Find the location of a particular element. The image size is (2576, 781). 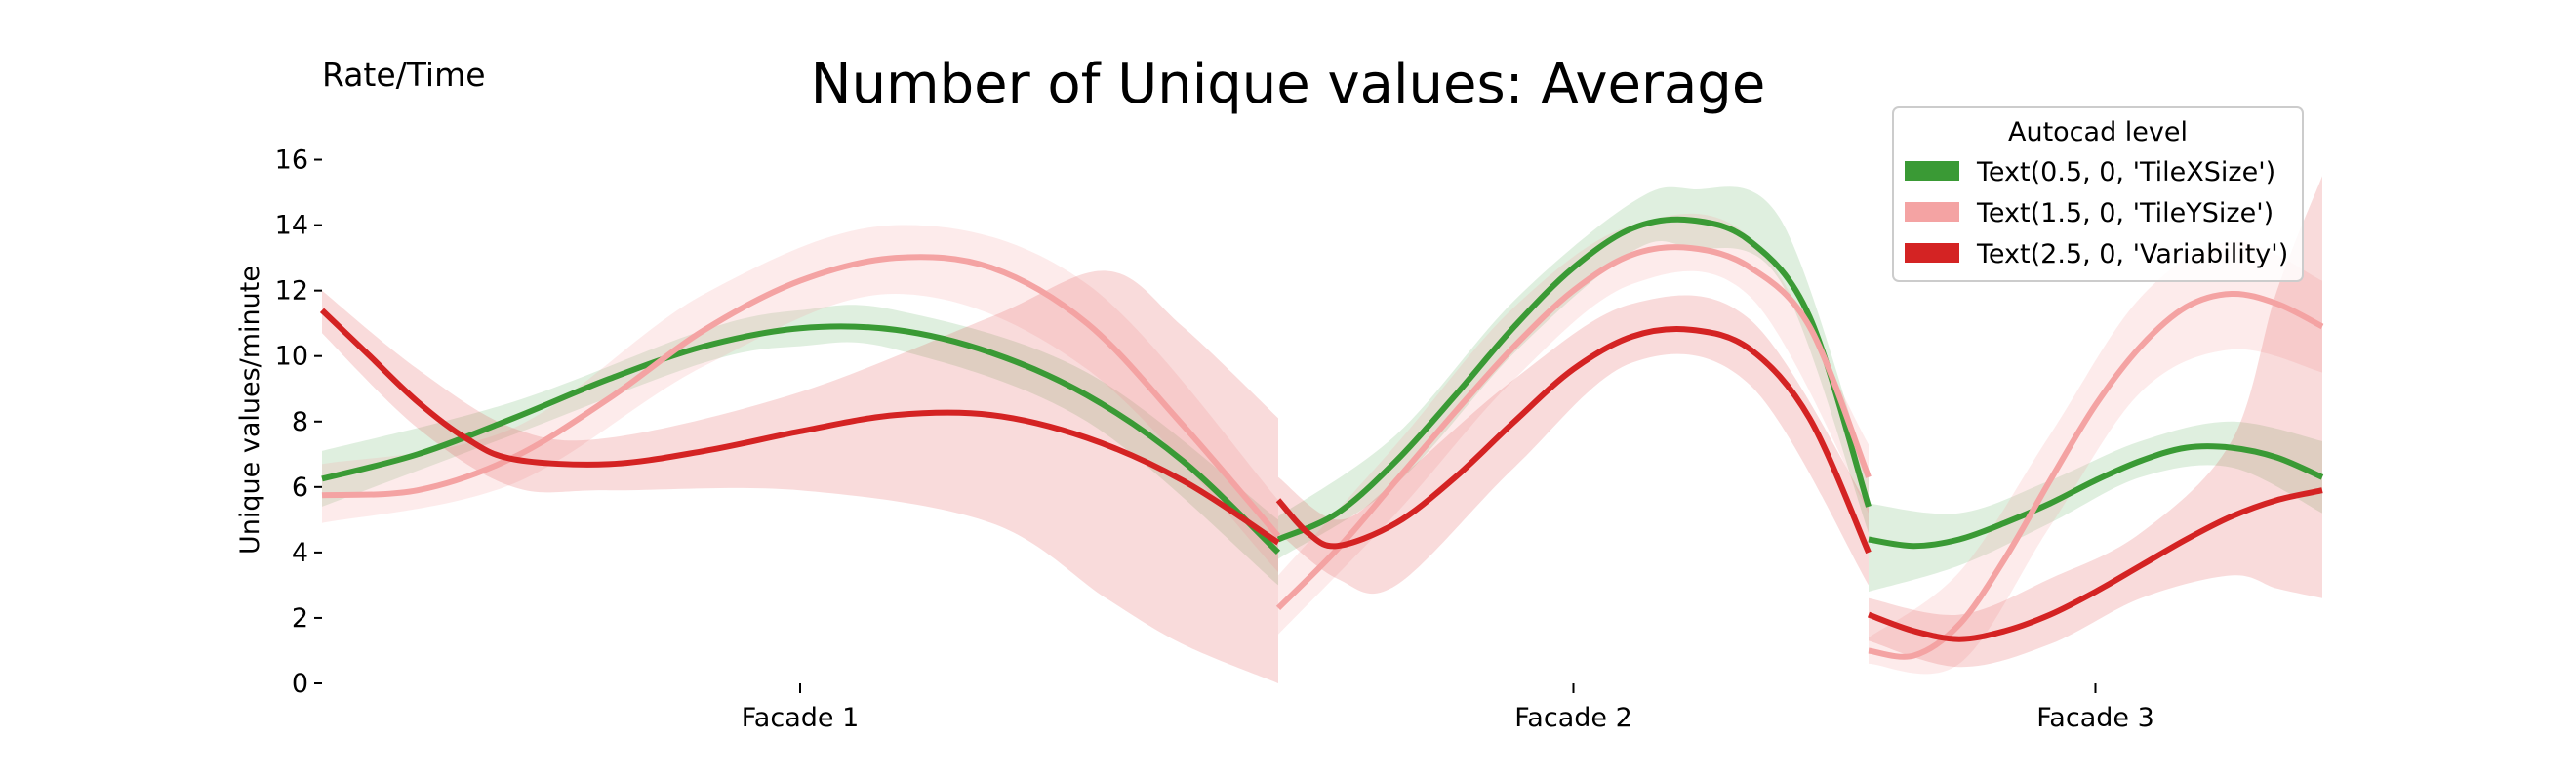

legend-frame is located at coordinates (2098, 194).